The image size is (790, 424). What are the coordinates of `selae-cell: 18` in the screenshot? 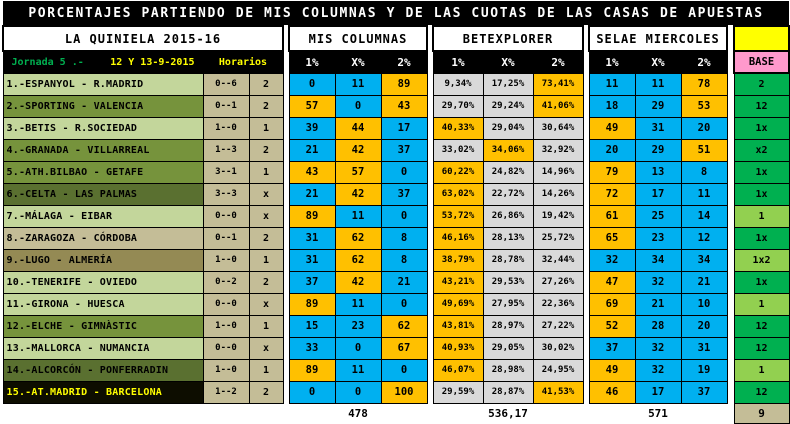 It's located at (612, 106).